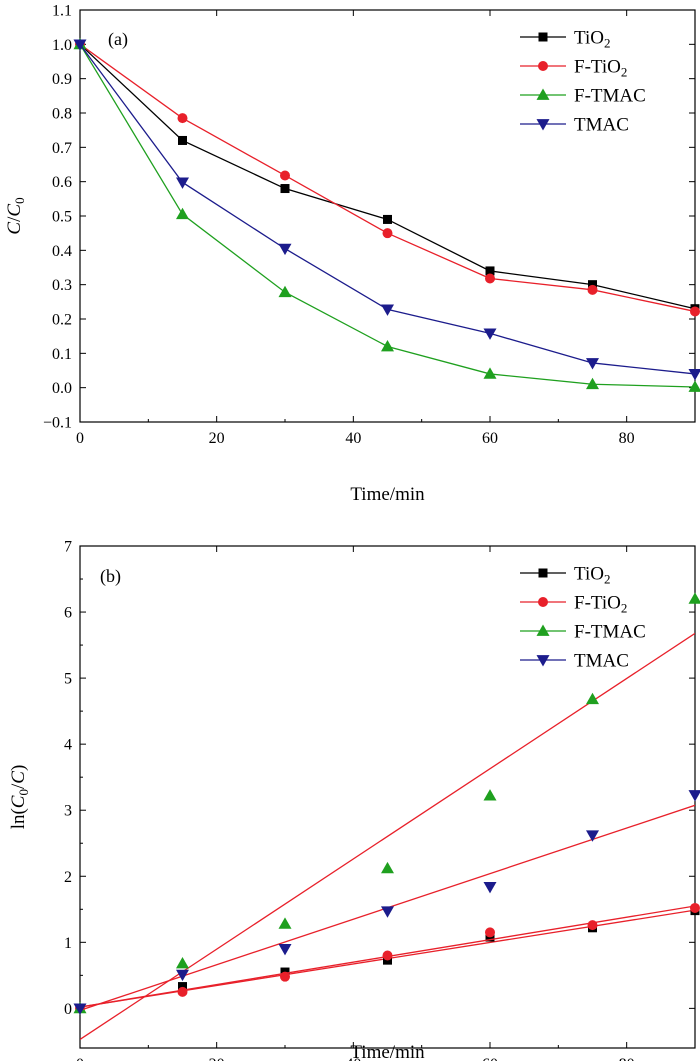  What do you see at coordinates (110, 576) in the screenshot?
I see `panel-label: (b)` at bounding box center [110, 576].